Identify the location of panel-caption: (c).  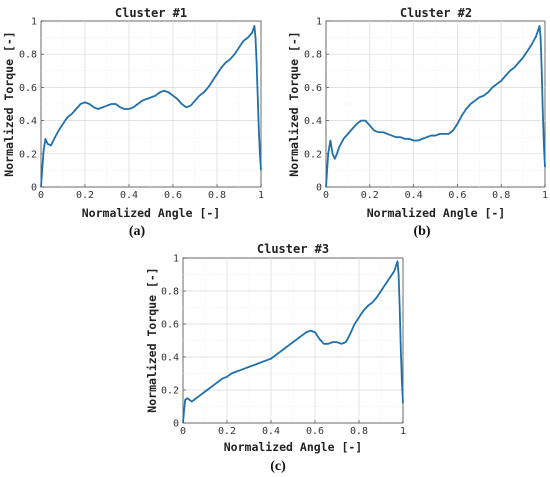
(278, 466).